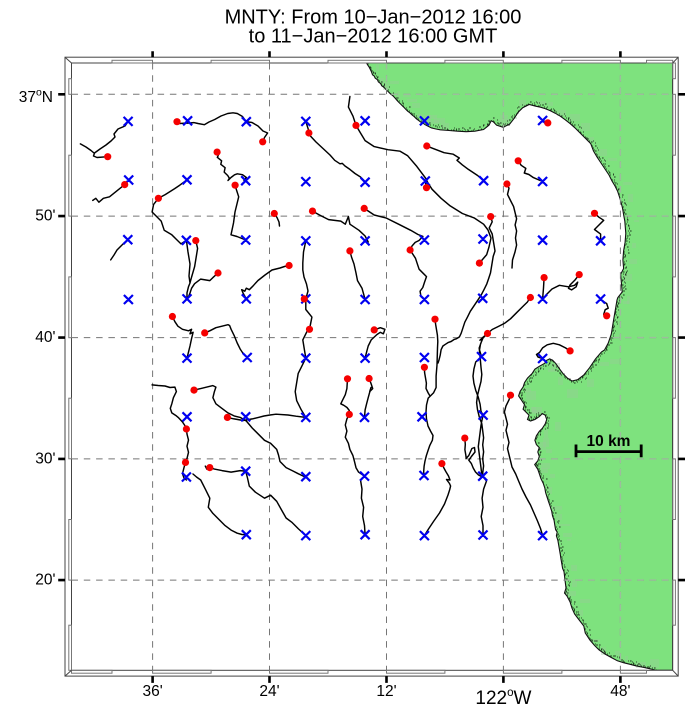 Image resolution: width=691 pixels, height=715 pixels. What do you see at coordinates (609, 441) in the screenshot?
I see `svg-text: 10 km` at bounding box center [609, 441].